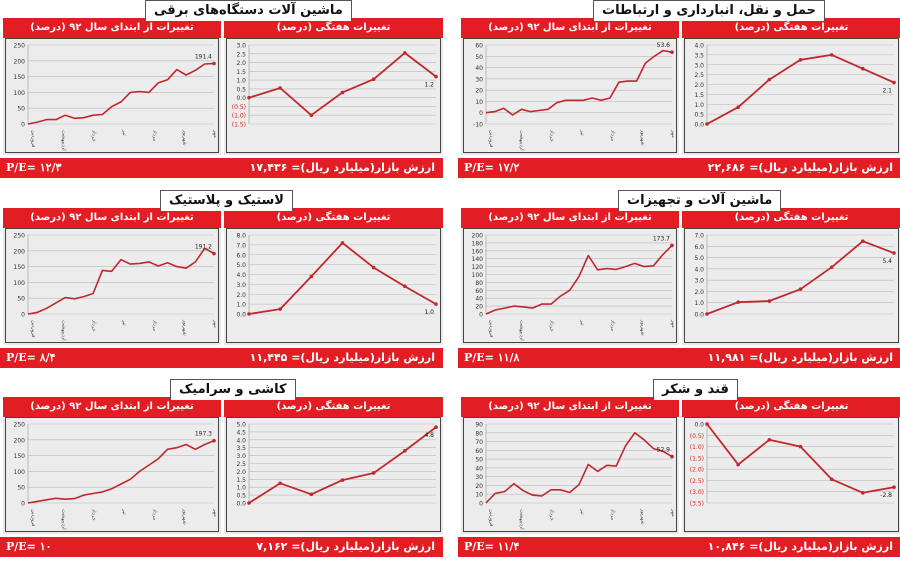  Describe the element at coordinates (241, 54) in the screenshot. I see `svg-text: 2.5` at that location.